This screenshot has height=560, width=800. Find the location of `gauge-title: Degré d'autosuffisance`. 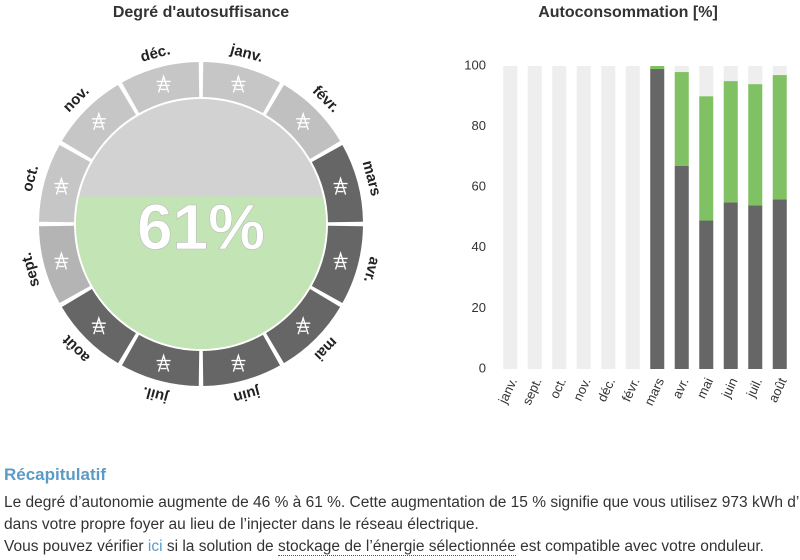

gauge-title: Degré d'autosuffisance is located at coordinates (201, 12).